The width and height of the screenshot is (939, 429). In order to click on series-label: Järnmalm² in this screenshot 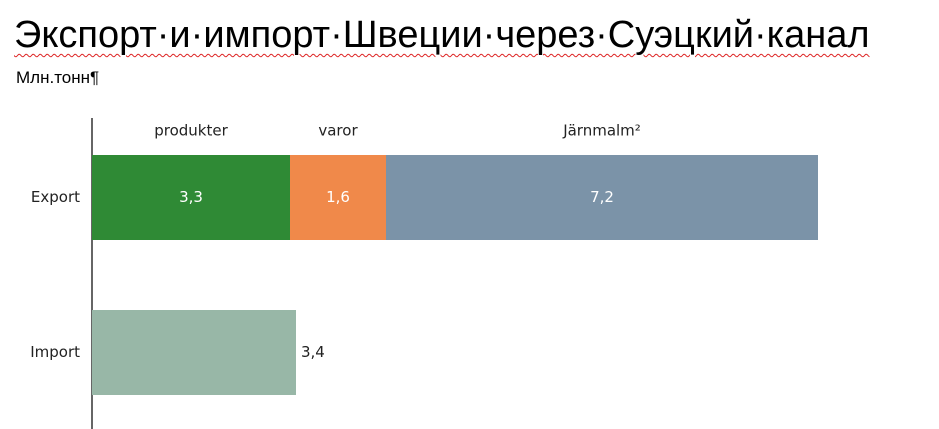, I will do `click(601, 131)`.